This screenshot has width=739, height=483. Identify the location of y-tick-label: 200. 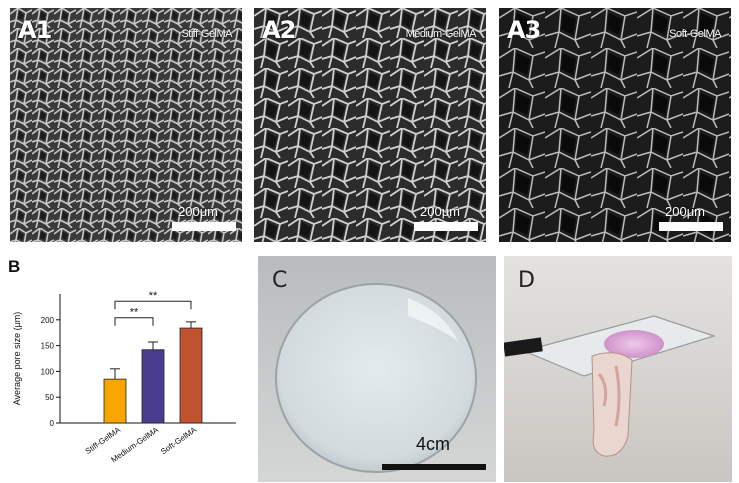
(48, 320).